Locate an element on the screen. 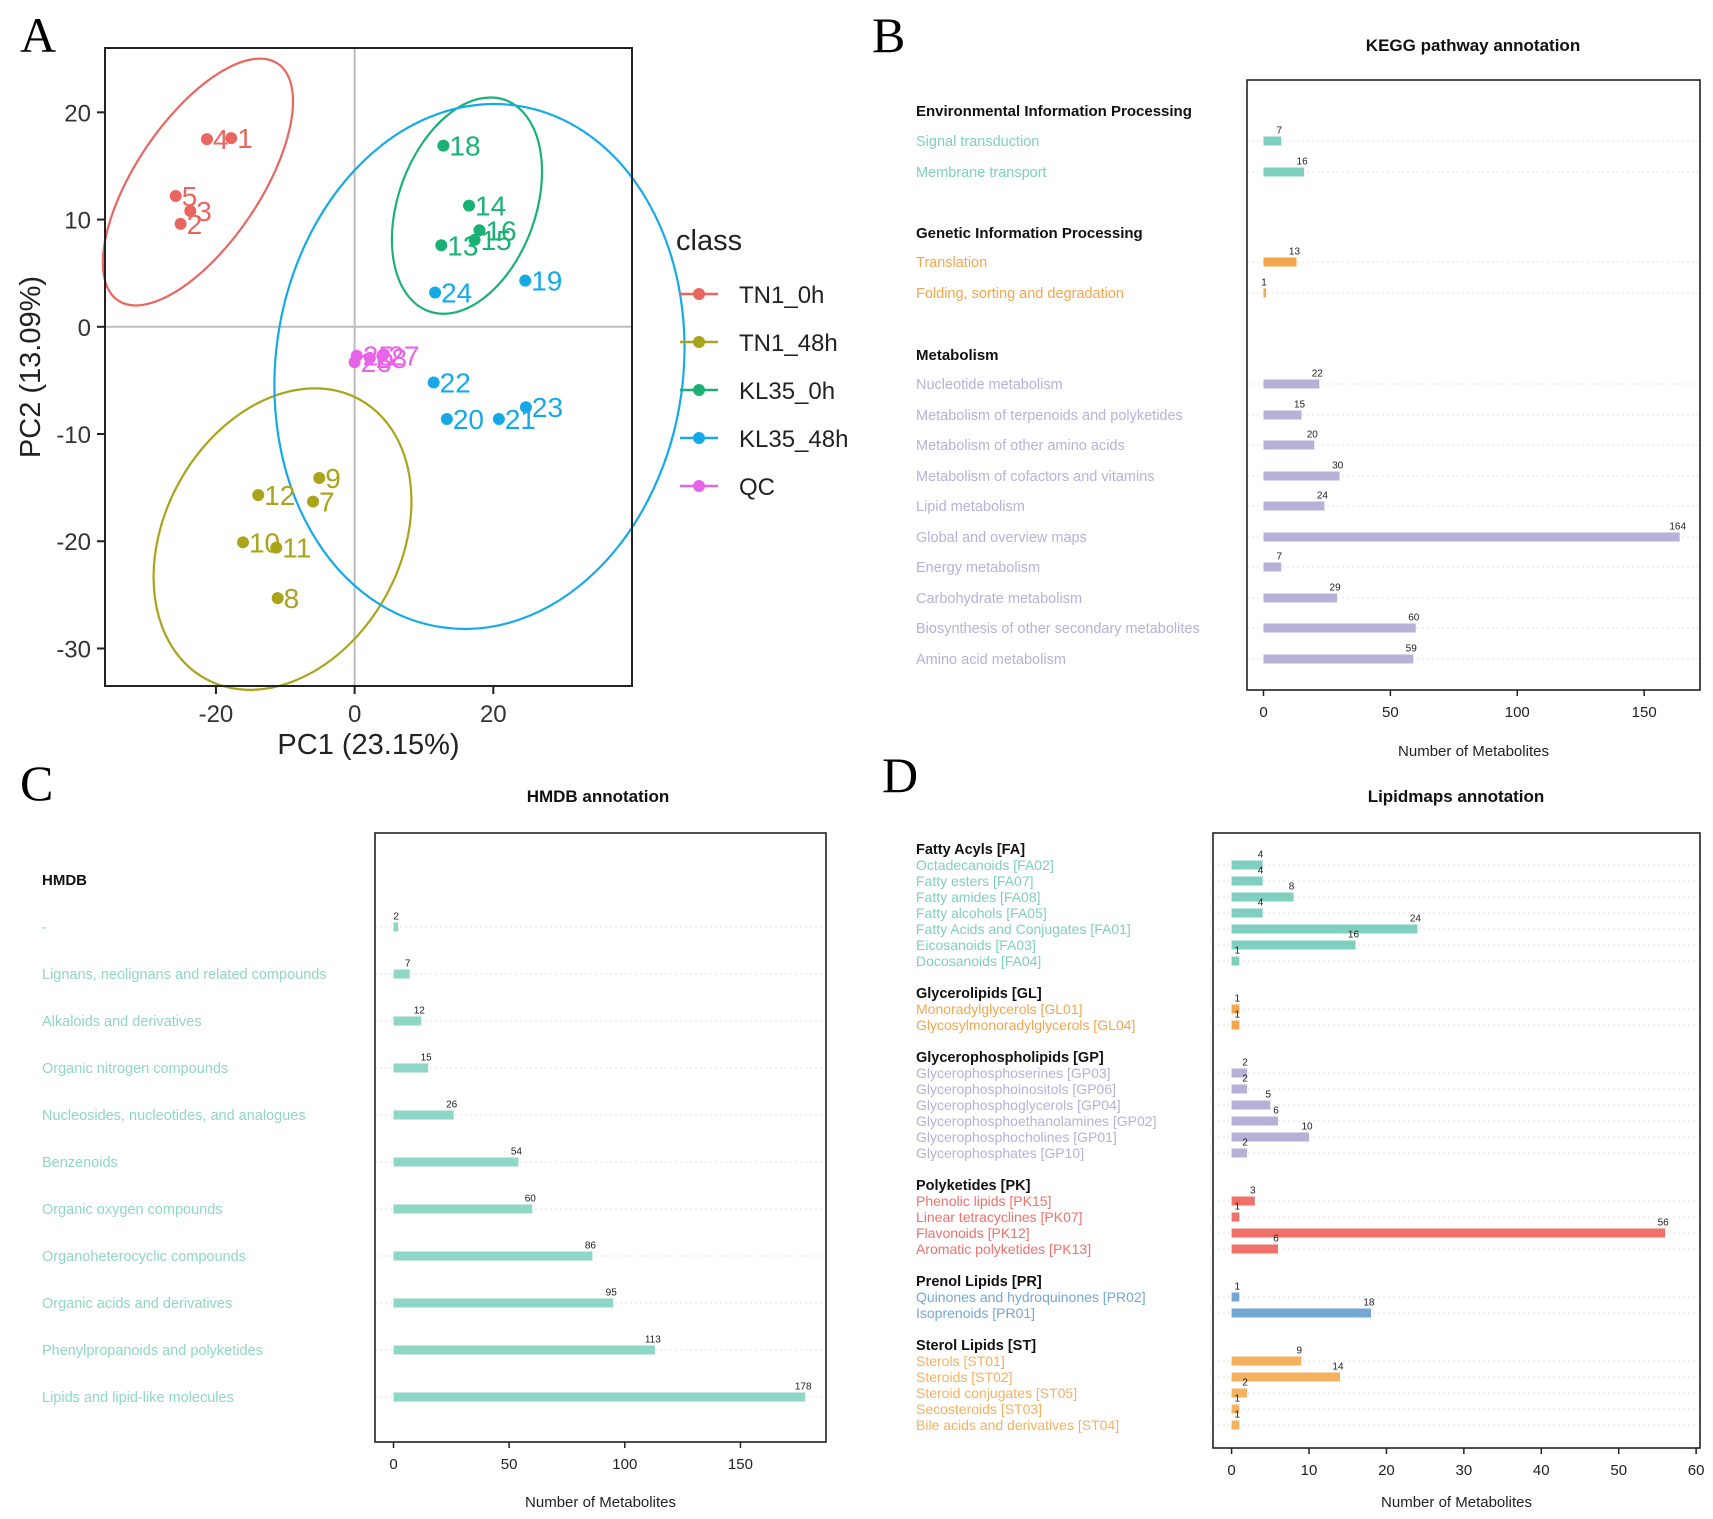  category-label: Carbohydrate metabolism is located at coordinates (999, 599).